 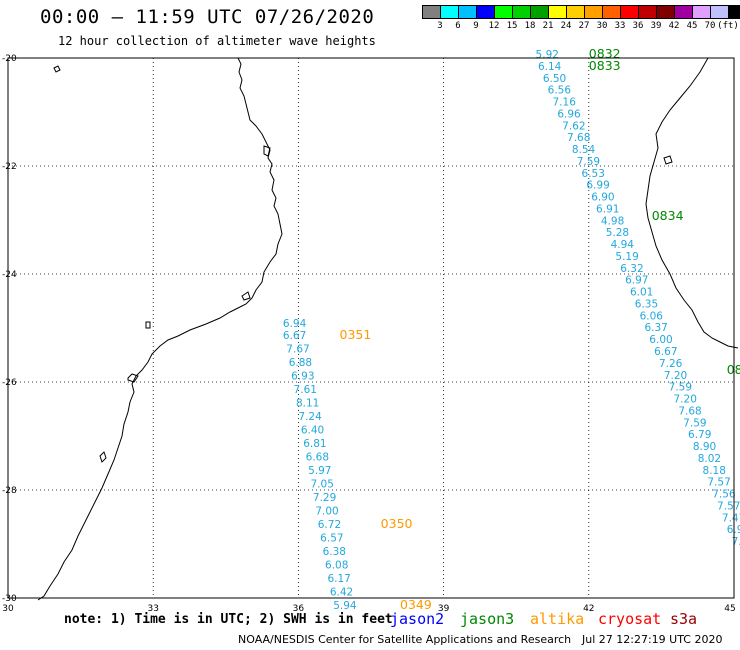 I want to click on swh-value: 6.97, so click(x=733, y=530).